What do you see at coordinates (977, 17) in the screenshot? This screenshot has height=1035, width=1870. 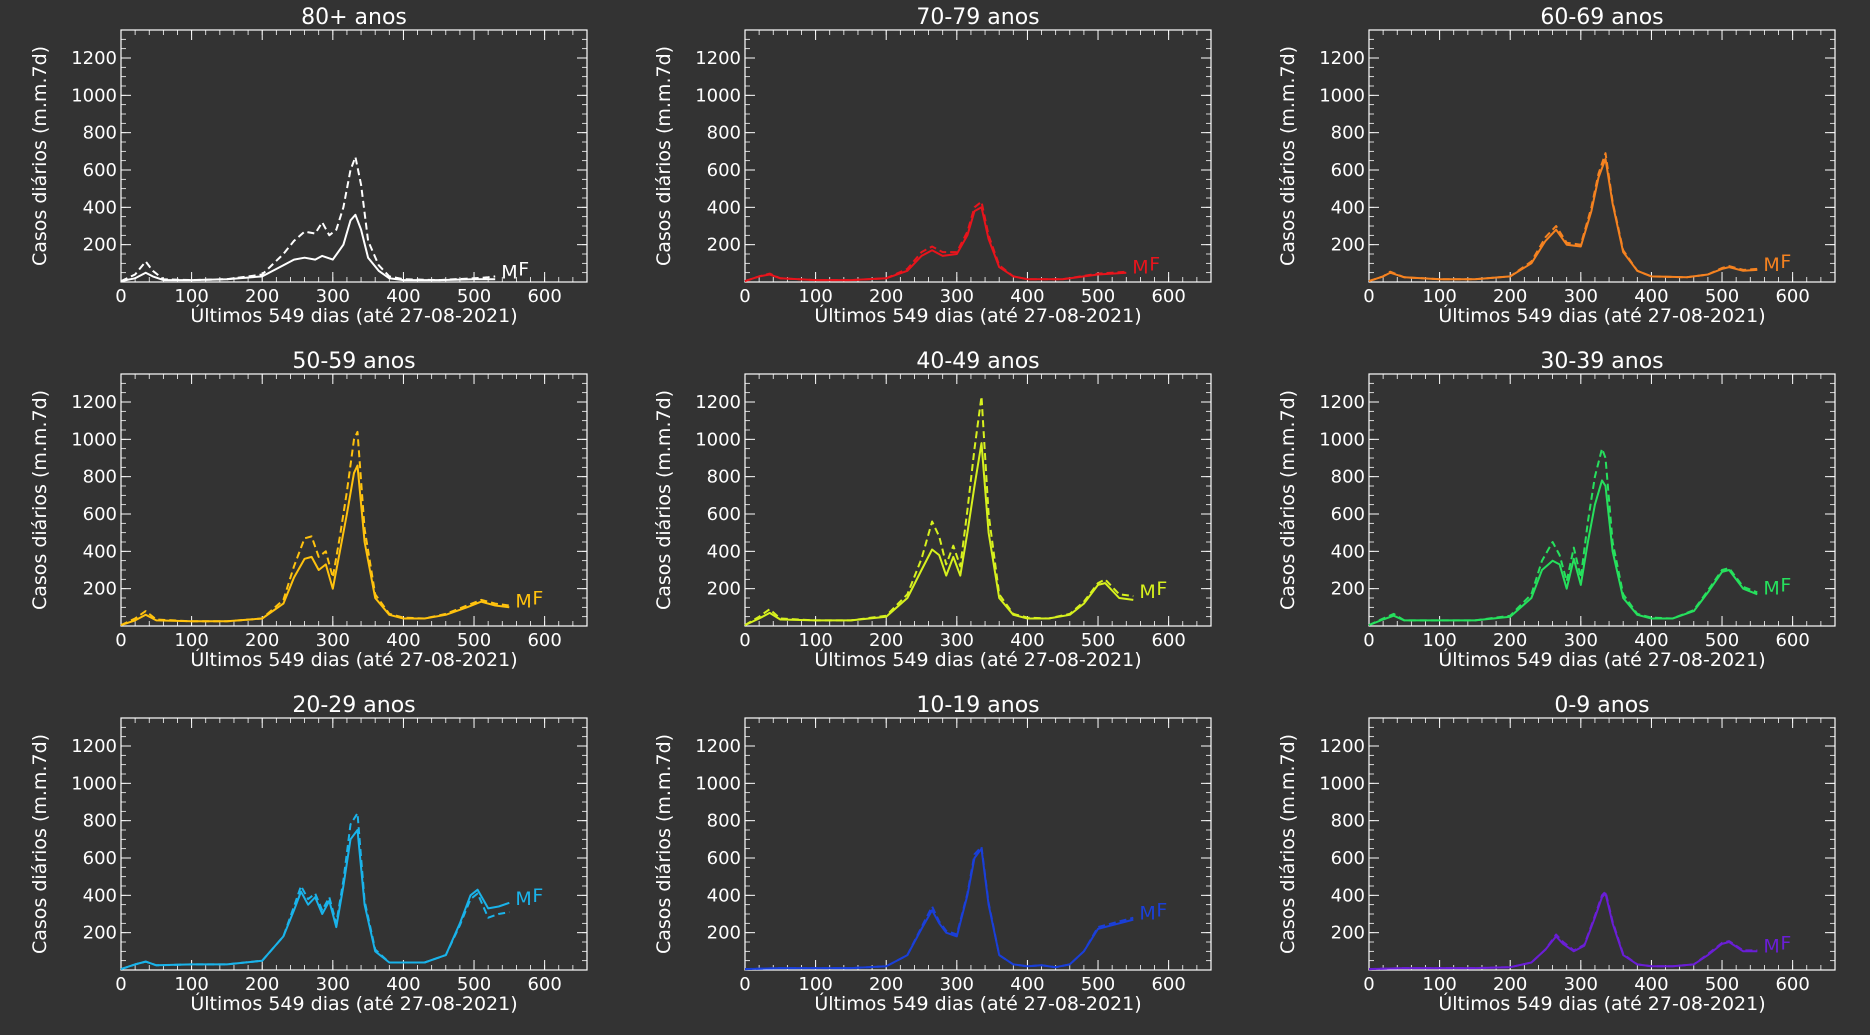 I see `chart-title: 70-79 anos` at bounding box center [977, 17].